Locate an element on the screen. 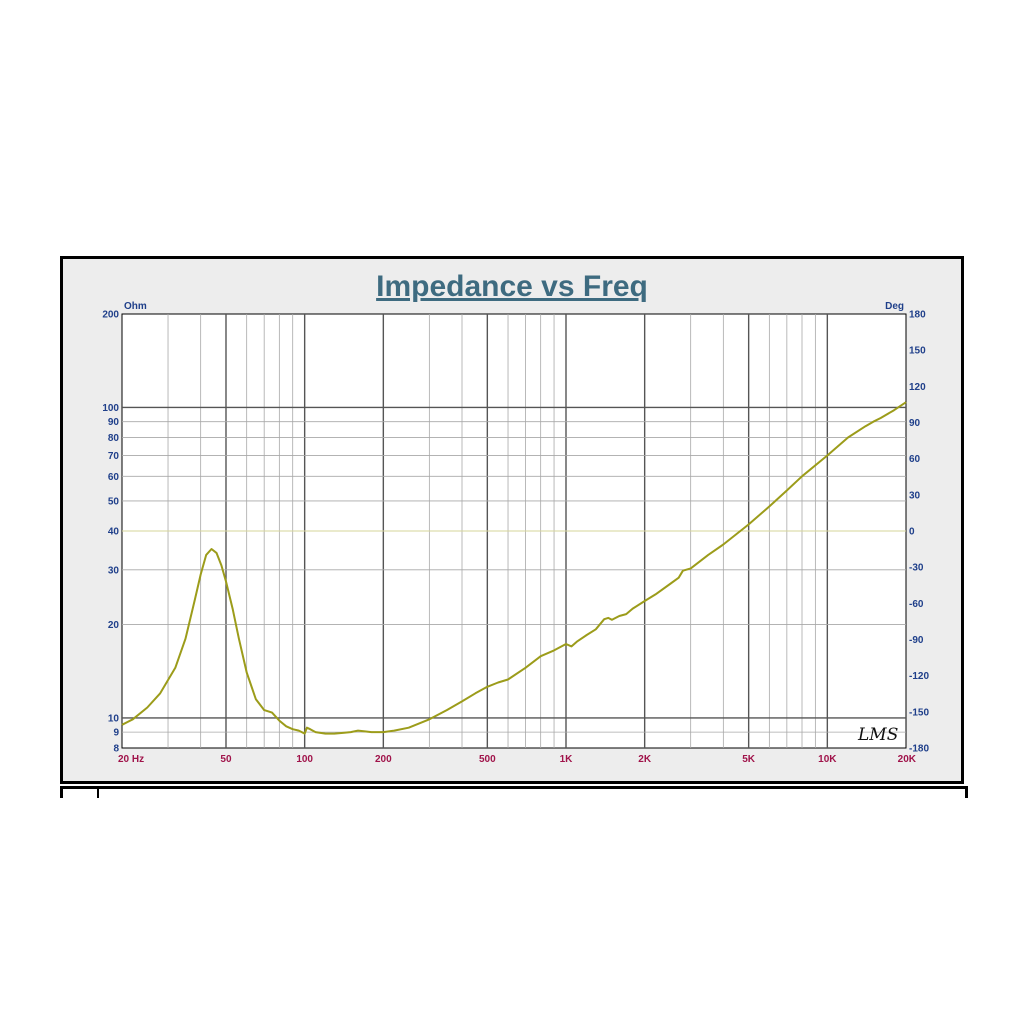  y-right-tick-labels: 180 150 120 90 60 30 0 -30 -60 -90 -120 -150 -180 is located at coordinates (919, 532).